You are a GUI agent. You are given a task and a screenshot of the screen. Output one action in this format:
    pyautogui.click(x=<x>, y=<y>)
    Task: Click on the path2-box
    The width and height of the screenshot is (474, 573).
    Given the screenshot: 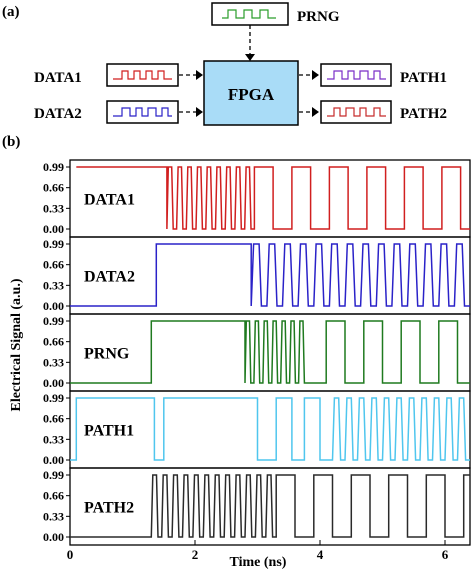 What is the action you would take?
    pyautogui.click(x=356, y=112)
    